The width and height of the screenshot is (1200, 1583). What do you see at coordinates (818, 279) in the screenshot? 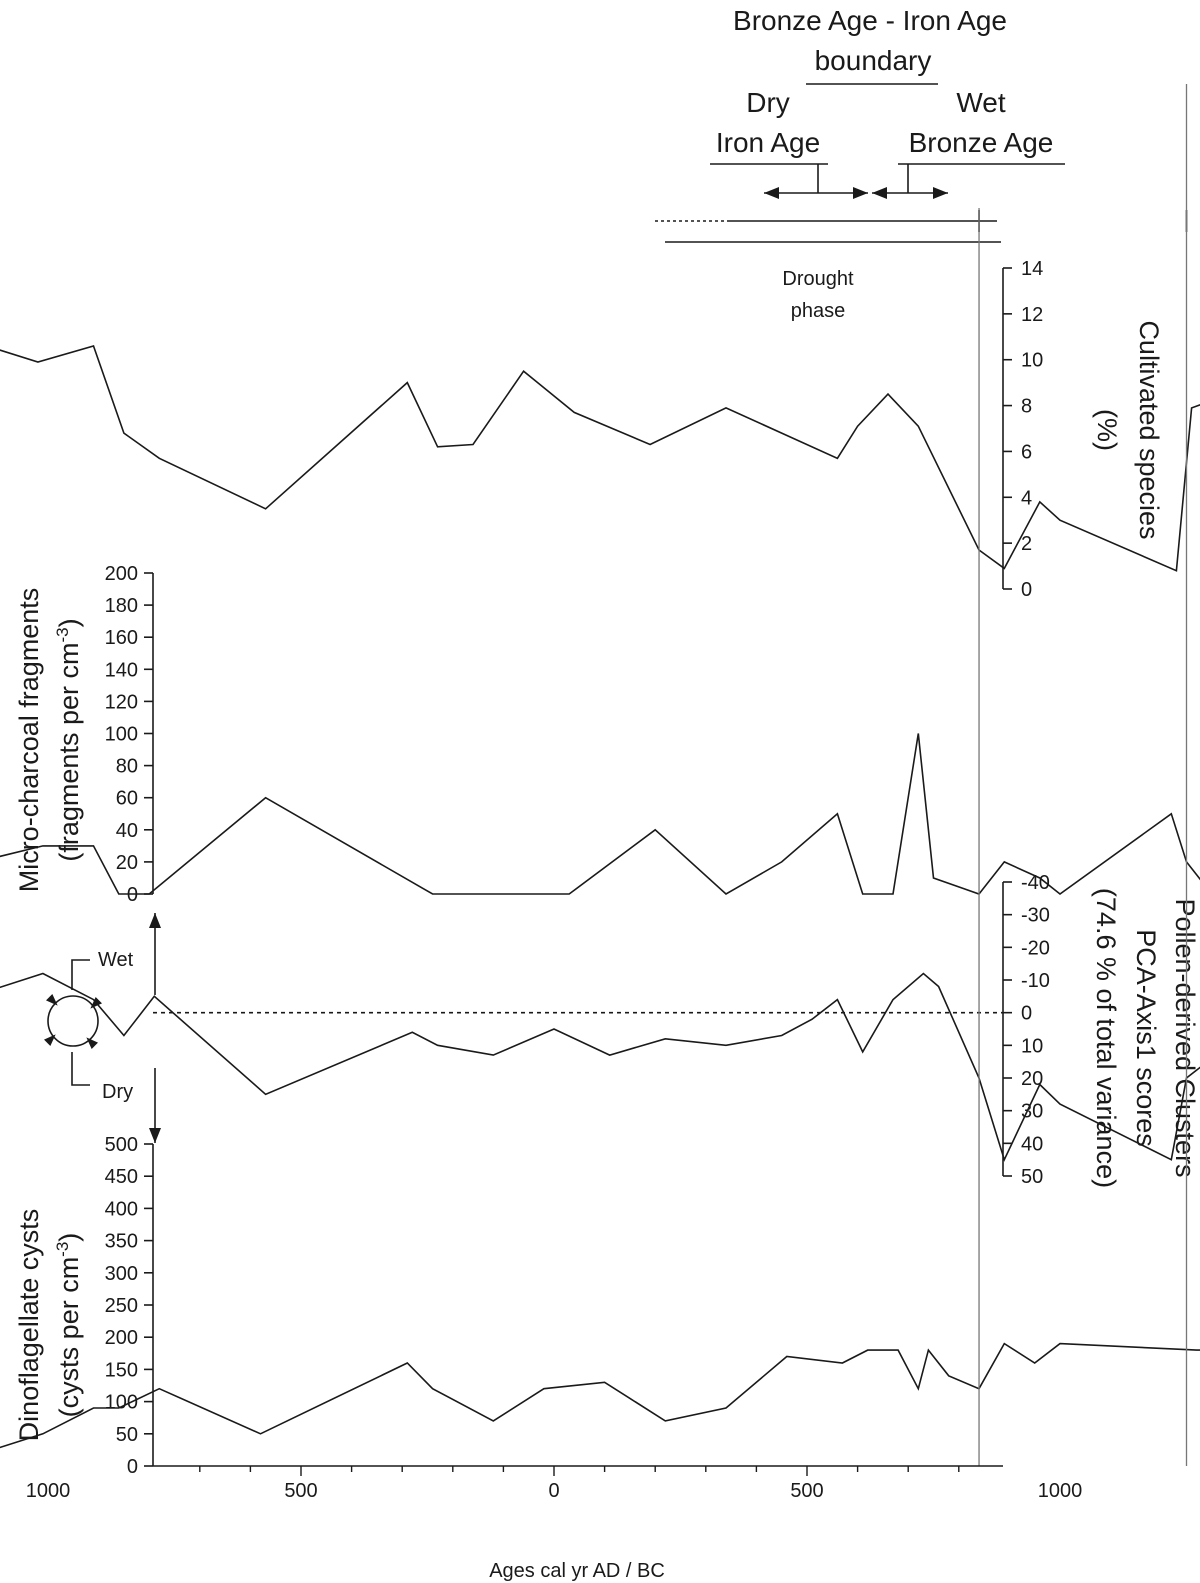
I see `drought-phase-label-line1: Drought` at bounding box center [818, 279].